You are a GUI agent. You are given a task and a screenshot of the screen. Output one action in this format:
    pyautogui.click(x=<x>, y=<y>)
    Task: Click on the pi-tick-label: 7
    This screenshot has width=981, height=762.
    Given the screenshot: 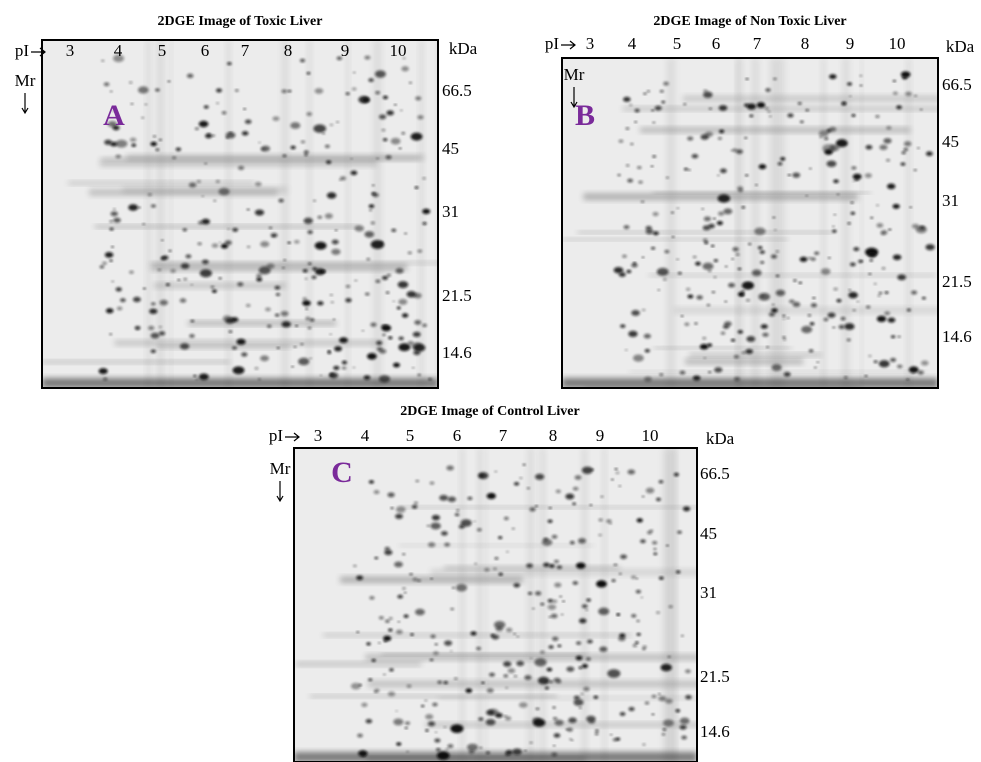 What is the action you would take?
    pyautogui.click(x=503, y=435)
    